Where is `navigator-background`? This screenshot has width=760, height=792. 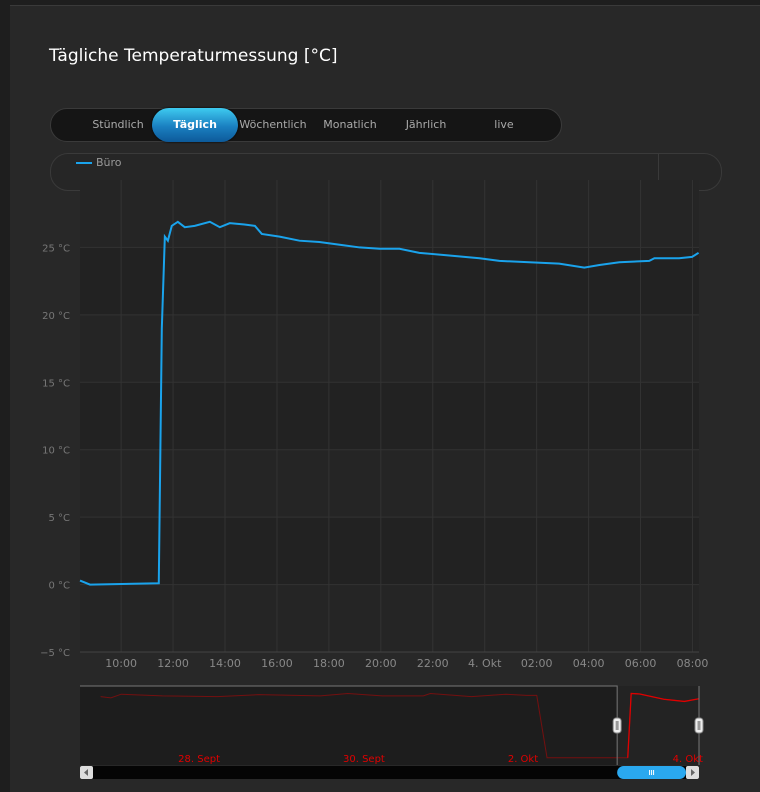 navigator-background is located at coordinates (389, 725).